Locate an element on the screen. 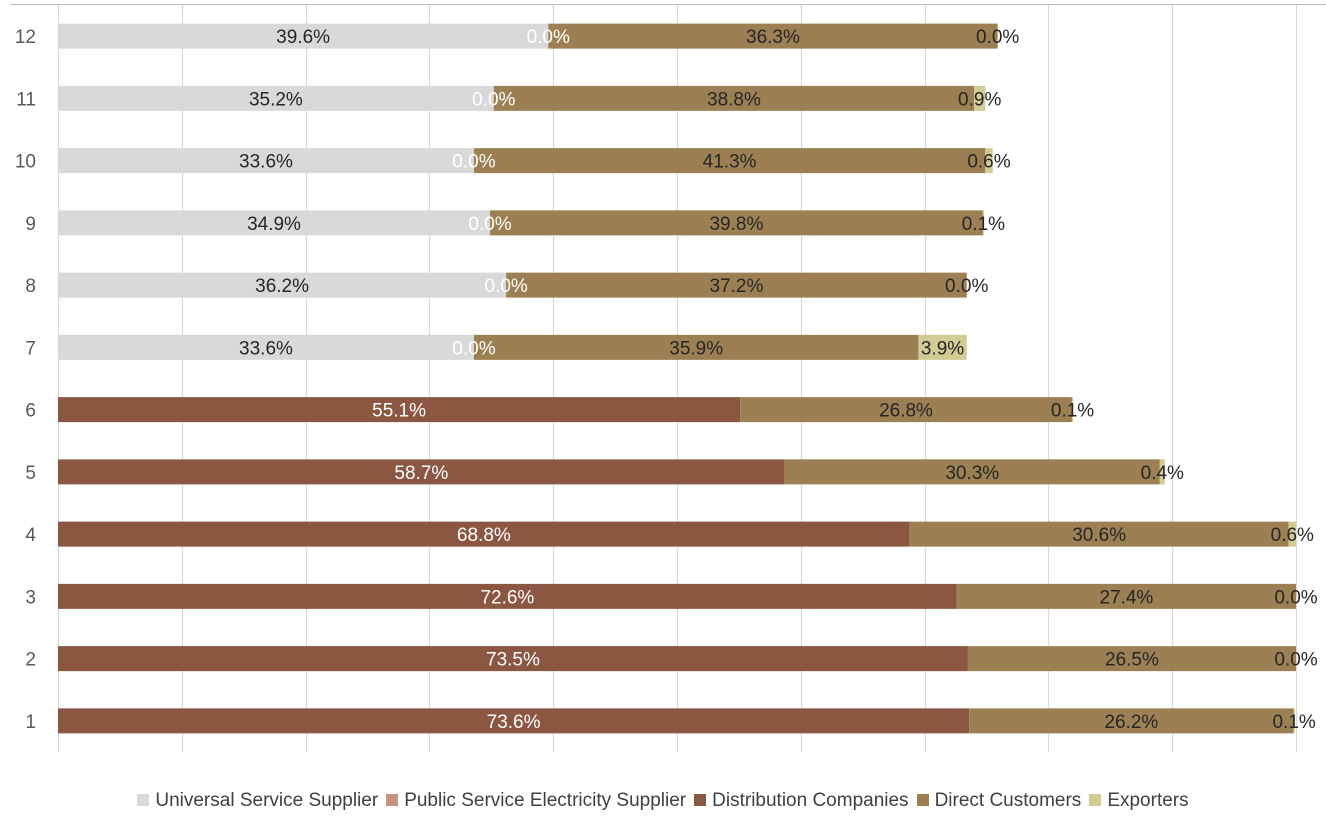 The image size is (1326, 819). data-label: 26.5% is located at coordinates (1132, 660).